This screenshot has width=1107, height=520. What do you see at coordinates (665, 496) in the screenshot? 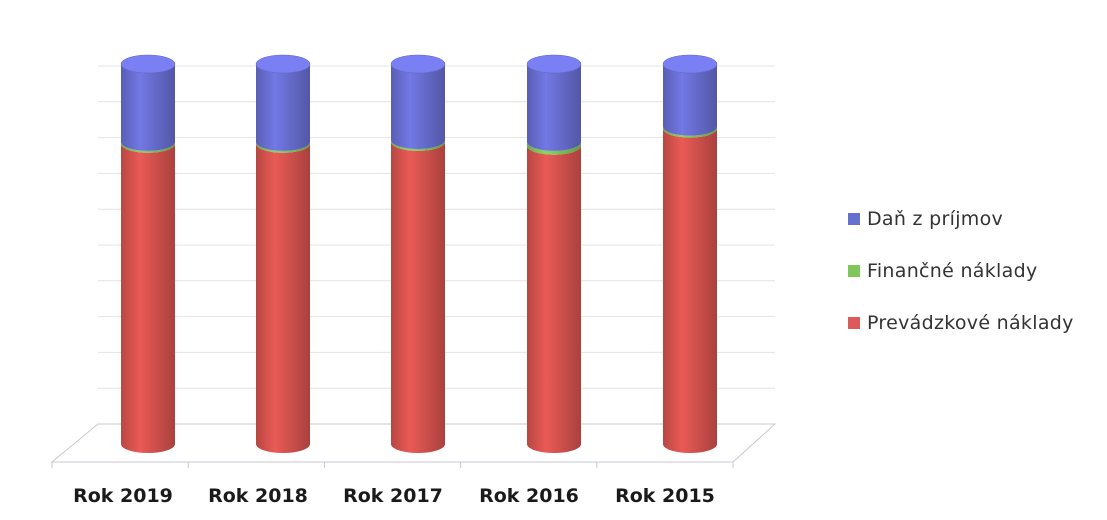
I see `category-label: Rok 2015` at bounding box center [665, 496].